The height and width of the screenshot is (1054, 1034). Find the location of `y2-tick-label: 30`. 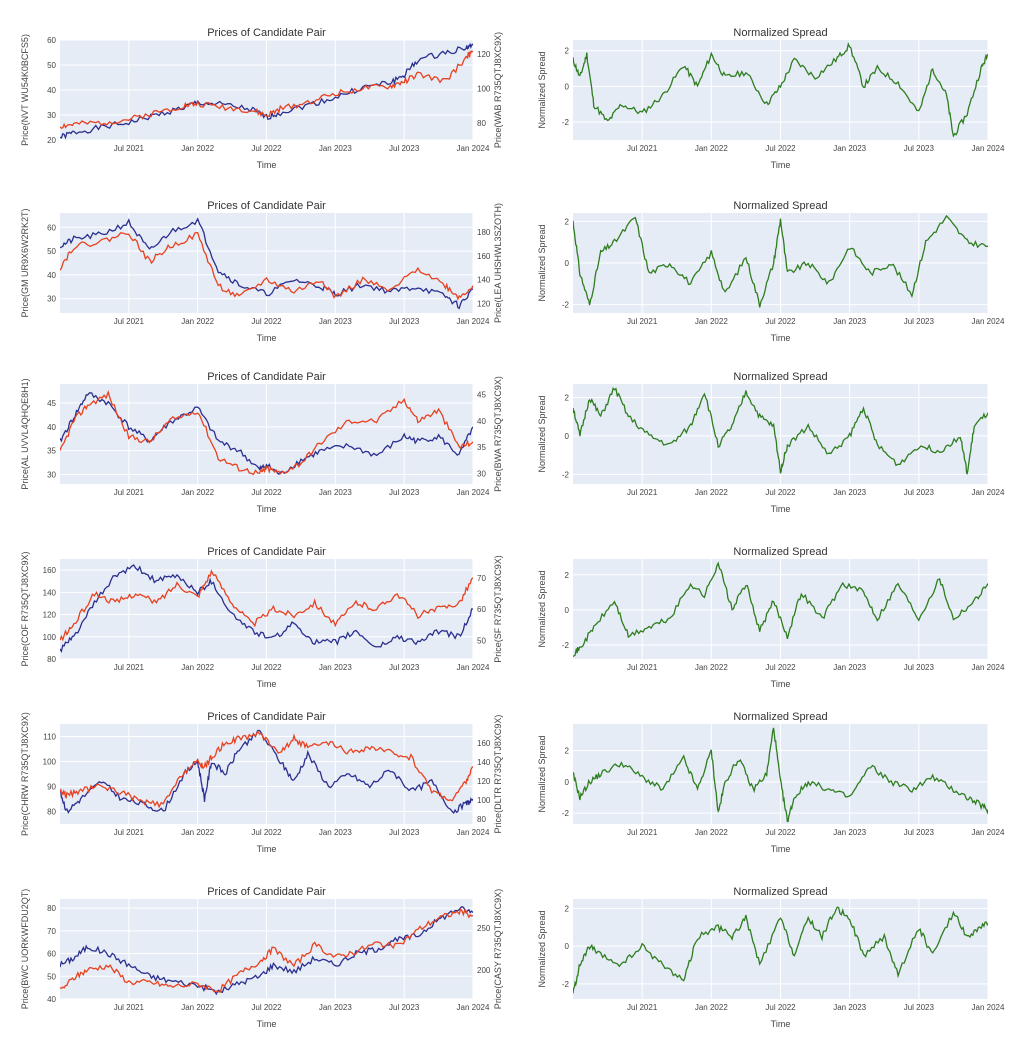

y2-tick-label: 30 is located at coordinates (481, 473).